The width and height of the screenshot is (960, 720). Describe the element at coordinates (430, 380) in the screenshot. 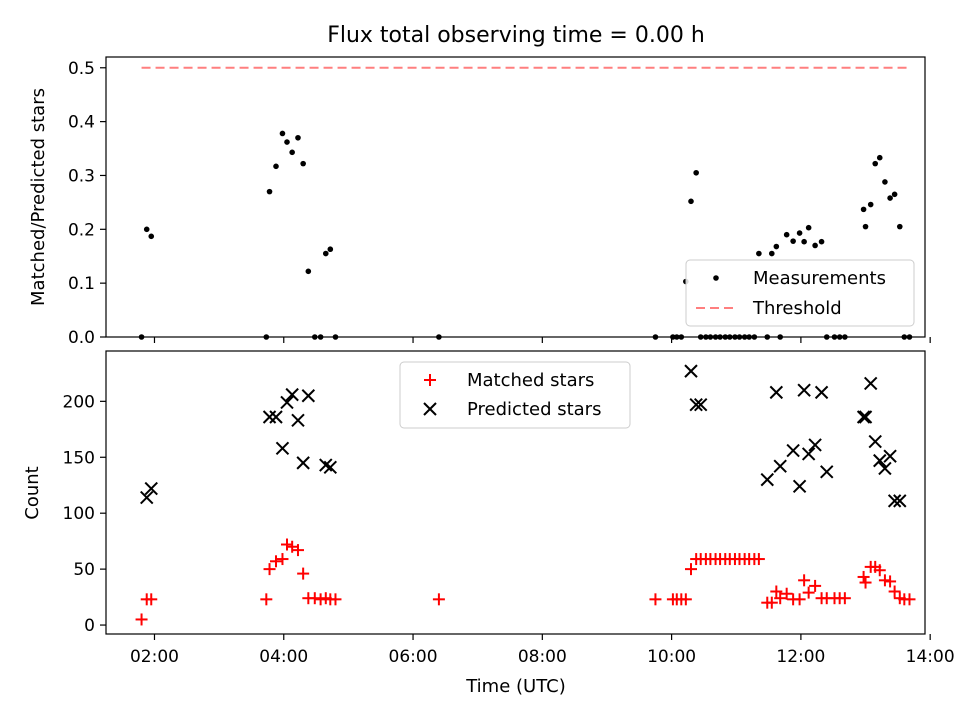

I see `legend-matched-marker` at that location.